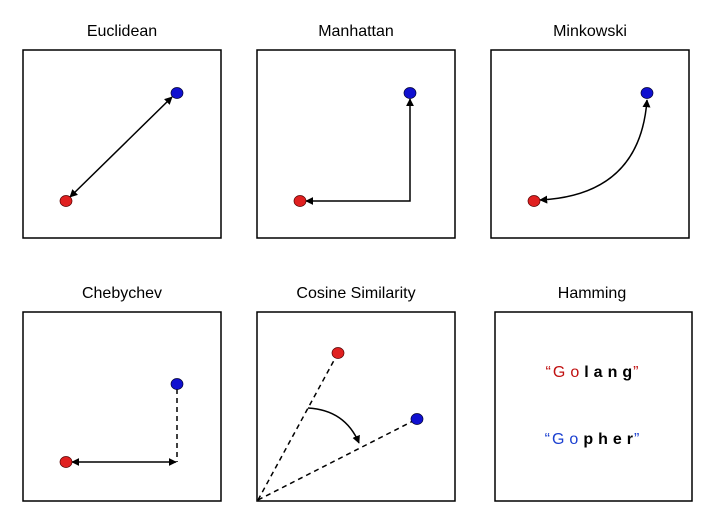 The width and height of the screenshot is (720, 531). Describe the element at coordinates (603, 439) in the screenshot. I see `char-mismatch: h` at that location.